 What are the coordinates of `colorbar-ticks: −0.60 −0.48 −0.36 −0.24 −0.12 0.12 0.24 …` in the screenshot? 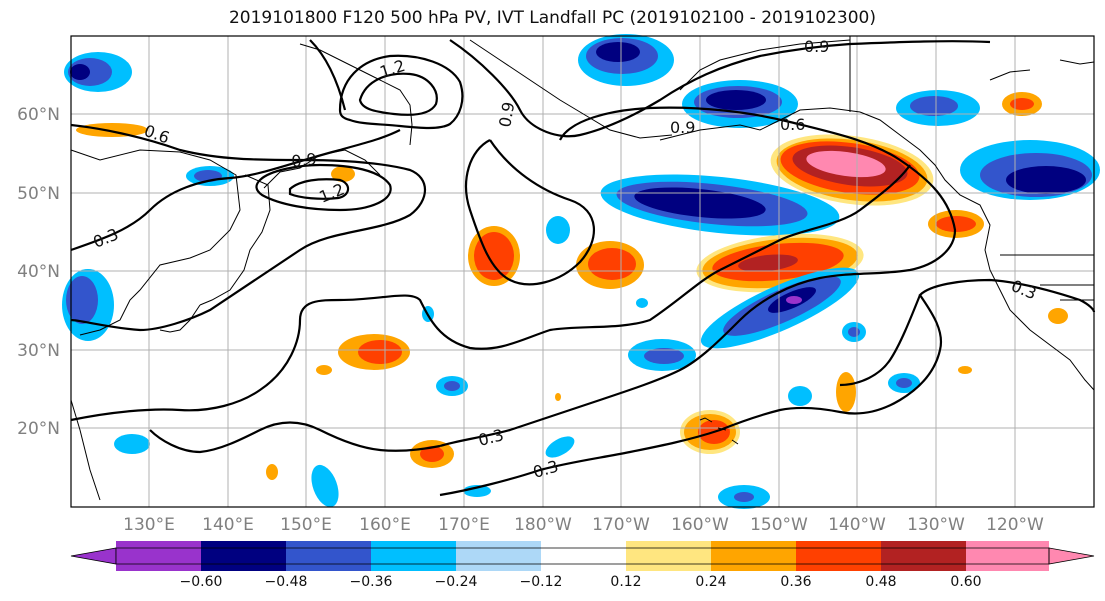 It's located at (581, 582).